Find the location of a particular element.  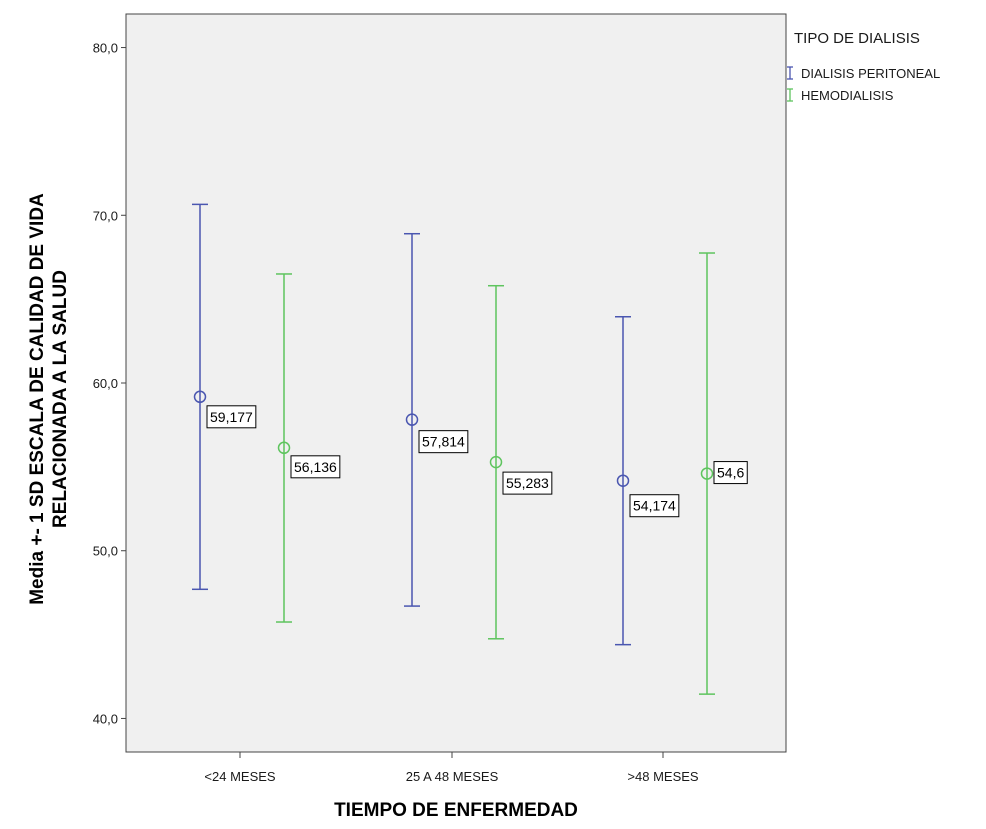

mean-label: 54,6 is located at coordinates (730, 473).